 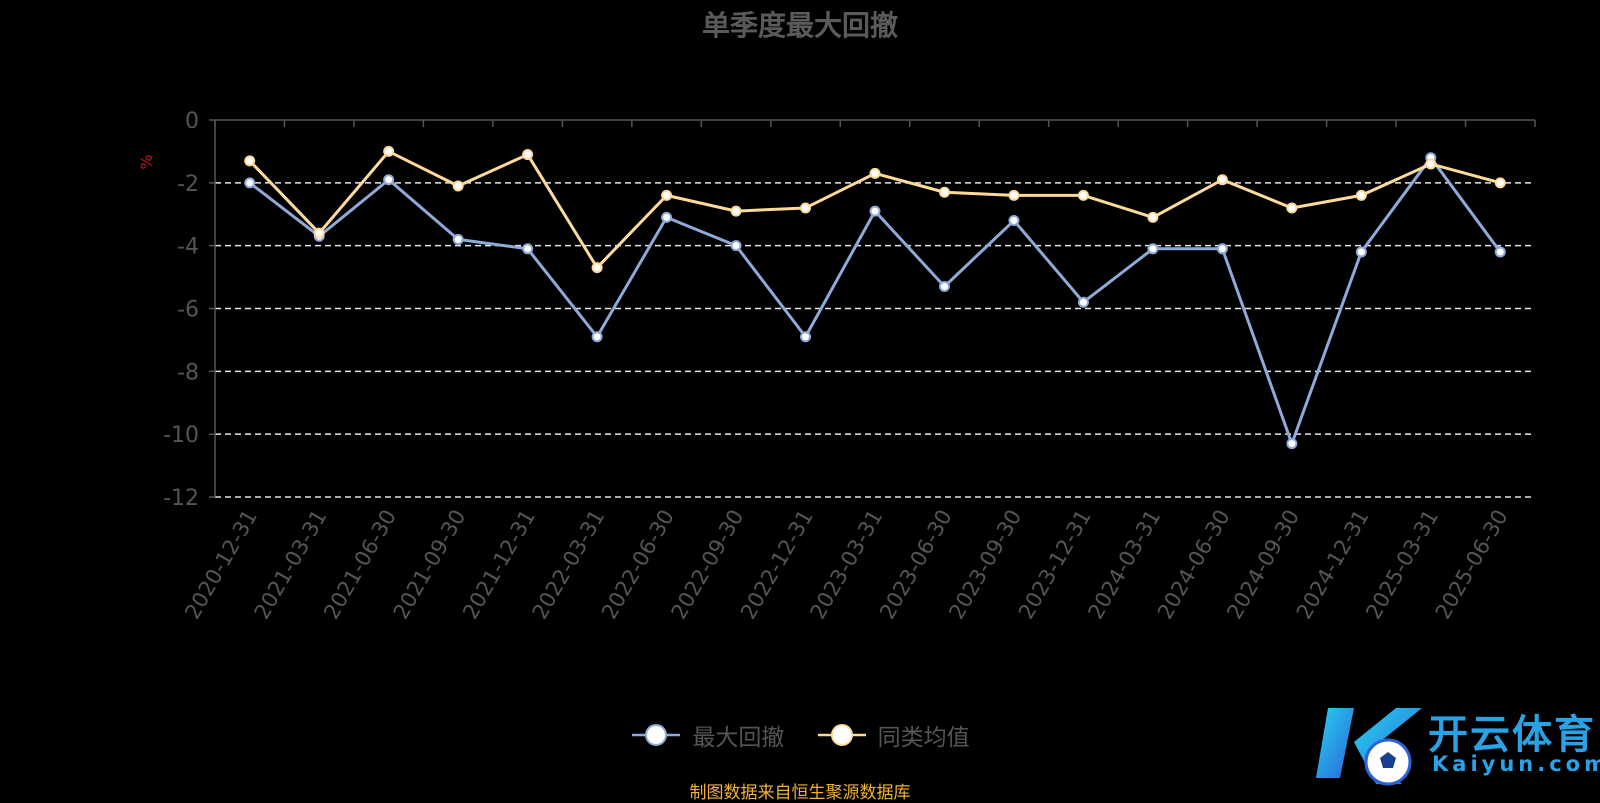 I want to click on chart-title: 单季度最大回撤, so click(x=799, y=25).